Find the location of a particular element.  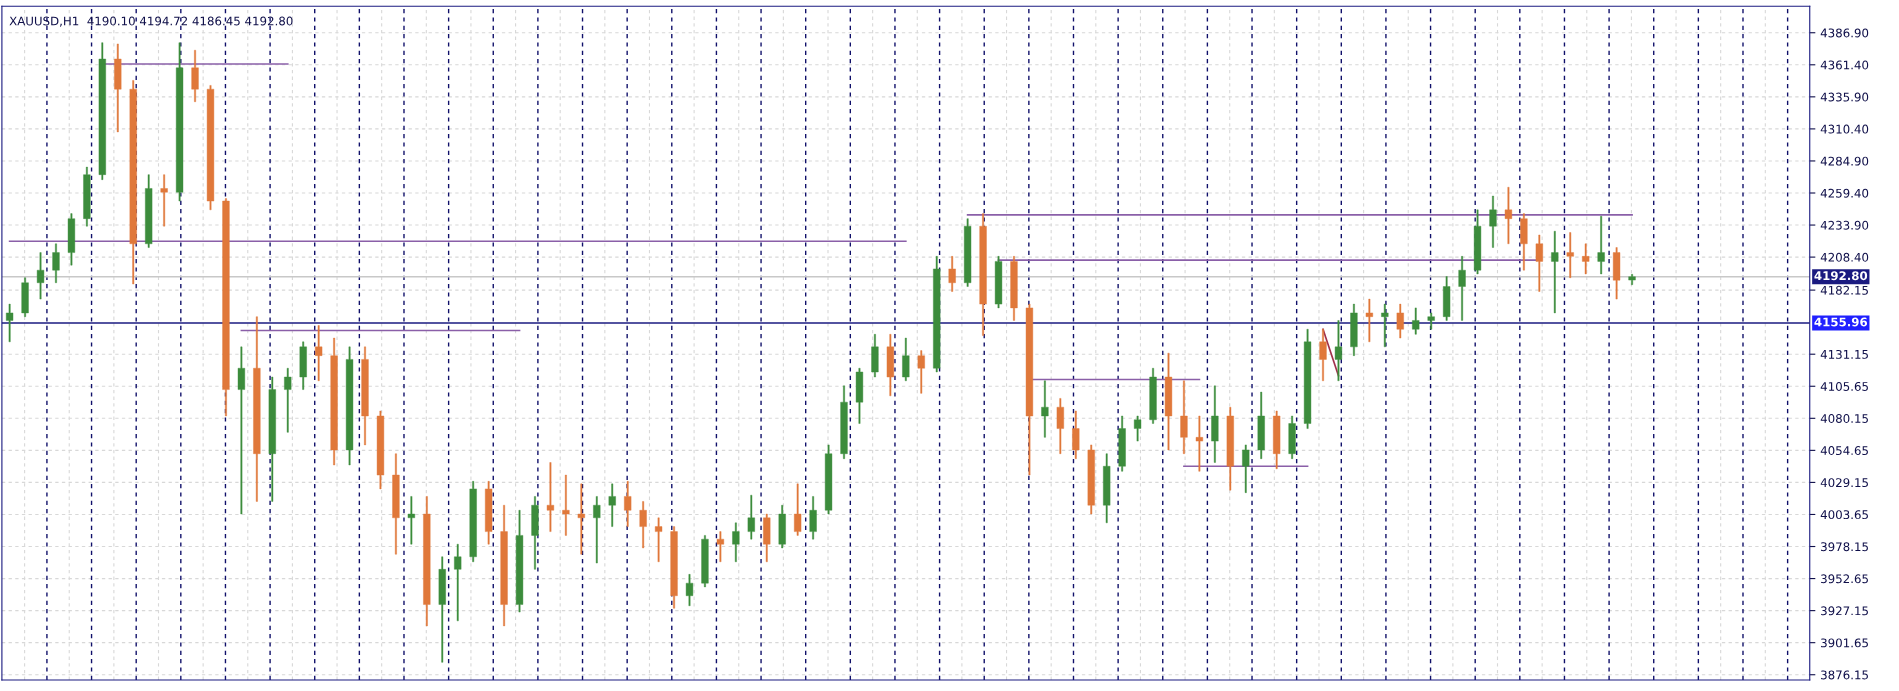

y-tick-label: 4386.90 is located at coordinates (1844, 33).